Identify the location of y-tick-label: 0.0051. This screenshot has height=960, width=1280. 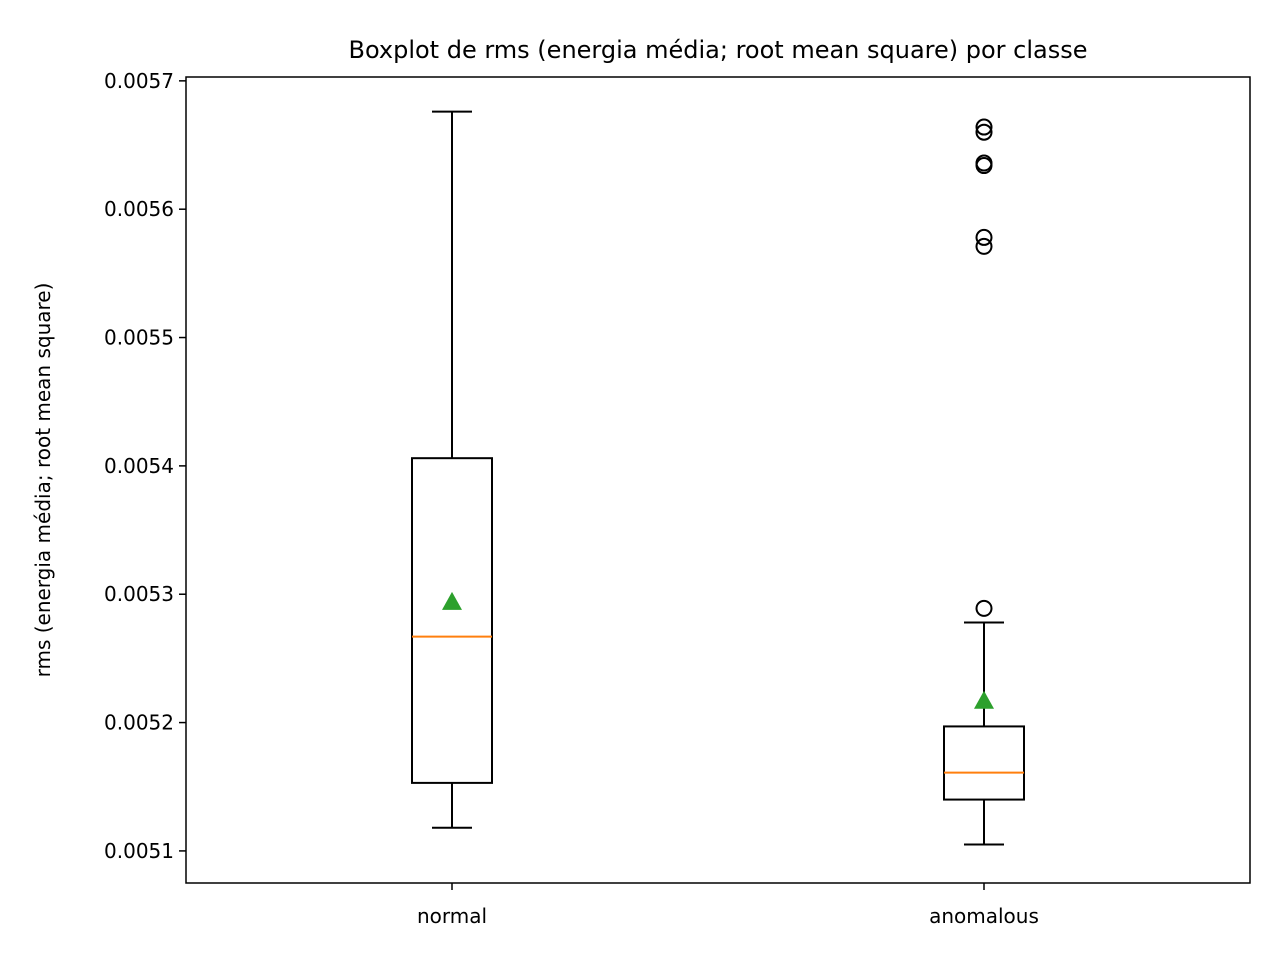
(139, 851).